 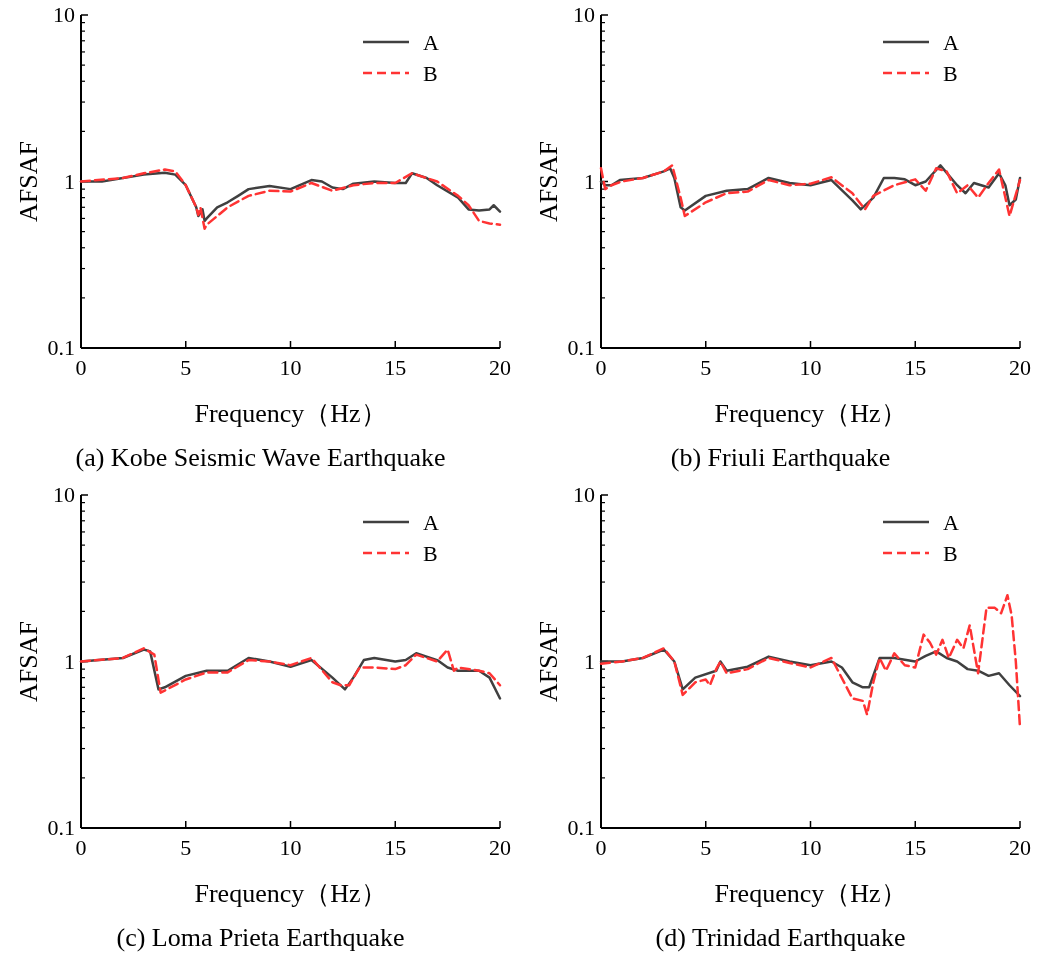 I want to click on text: (a) Kobe Seismic Wave Earthquake, so click(x=260, y=457).